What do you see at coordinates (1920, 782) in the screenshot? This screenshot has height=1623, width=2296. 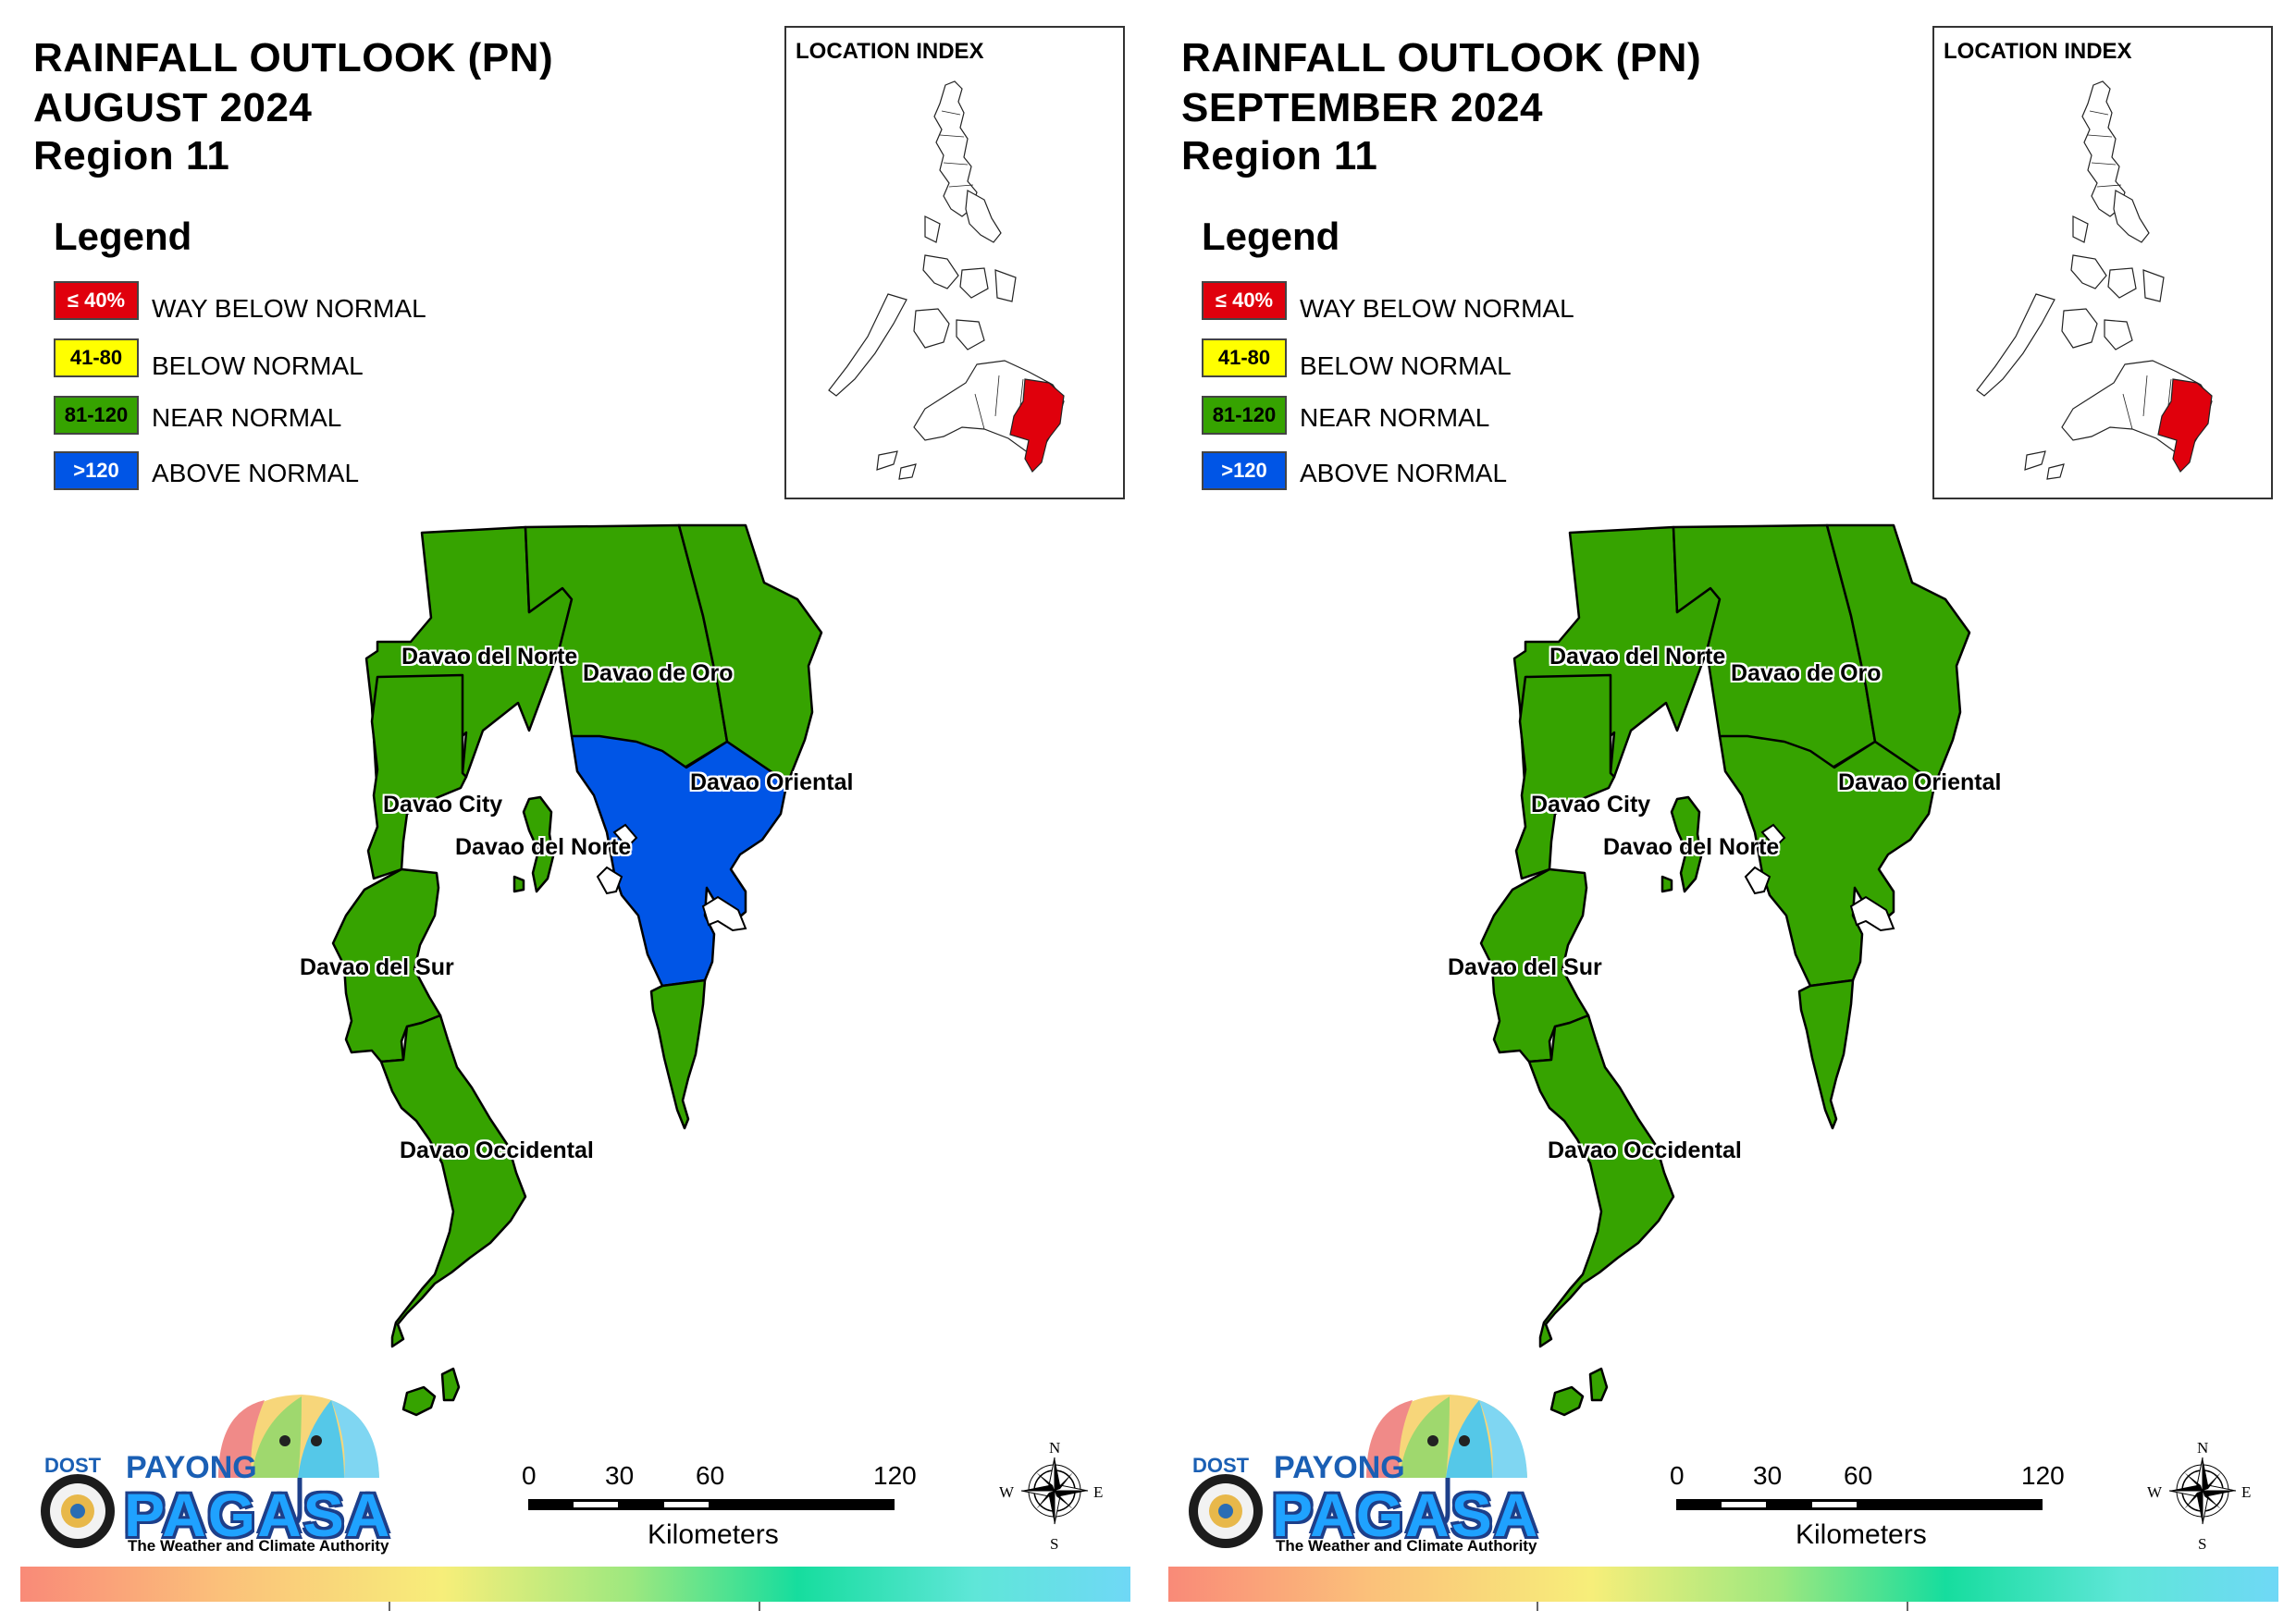 I see `label-davao-oriental: Davao Oriental` at bounding box center [1920, 782].